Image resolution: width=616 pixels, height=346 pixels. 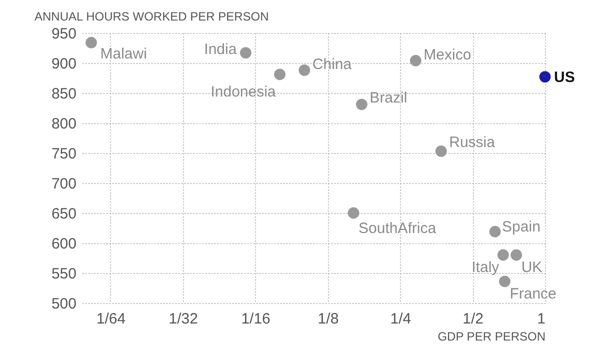 What do you see at coordinates (541, 319) in the screenshot?
I see `x-tick-label: 1` at bounding box center [541, 319].